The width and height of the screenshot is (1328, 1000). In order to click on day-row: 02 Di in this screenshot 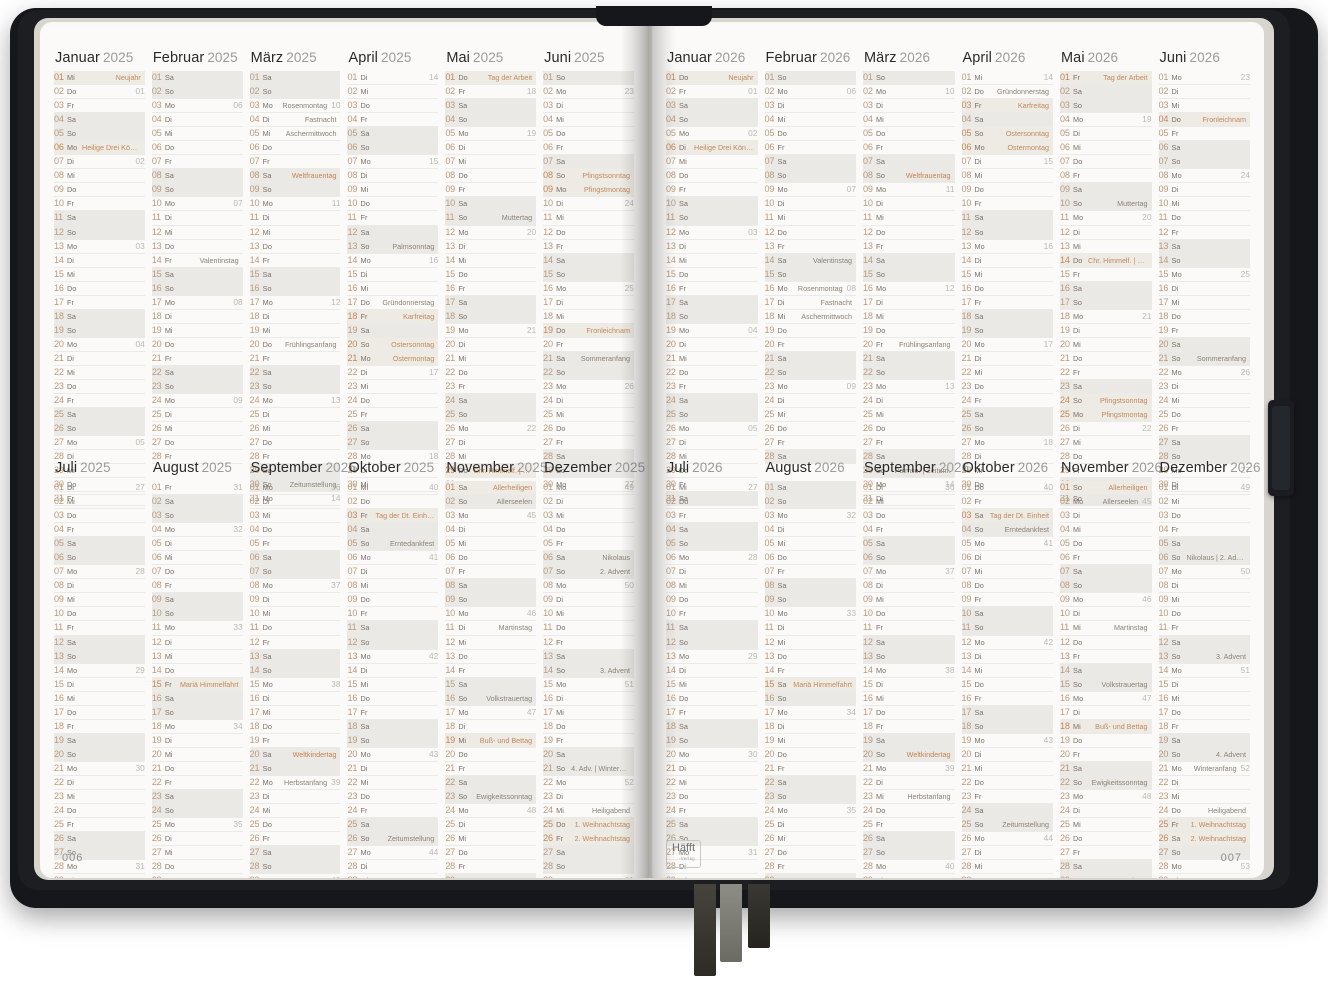, I will do `click(1204, 92)`.